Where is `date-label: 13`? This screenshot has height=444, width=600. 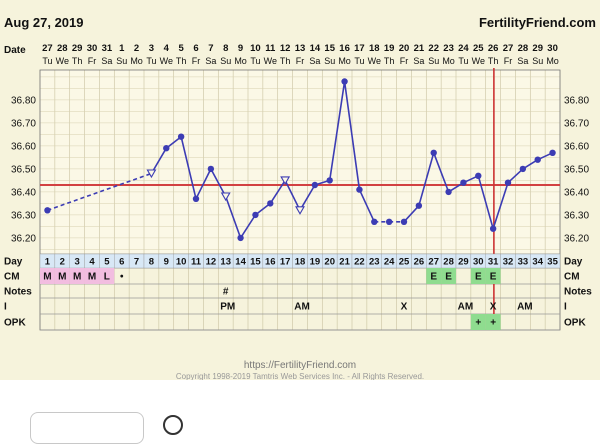
date-label: 13 is located at coordinates (300, 48).